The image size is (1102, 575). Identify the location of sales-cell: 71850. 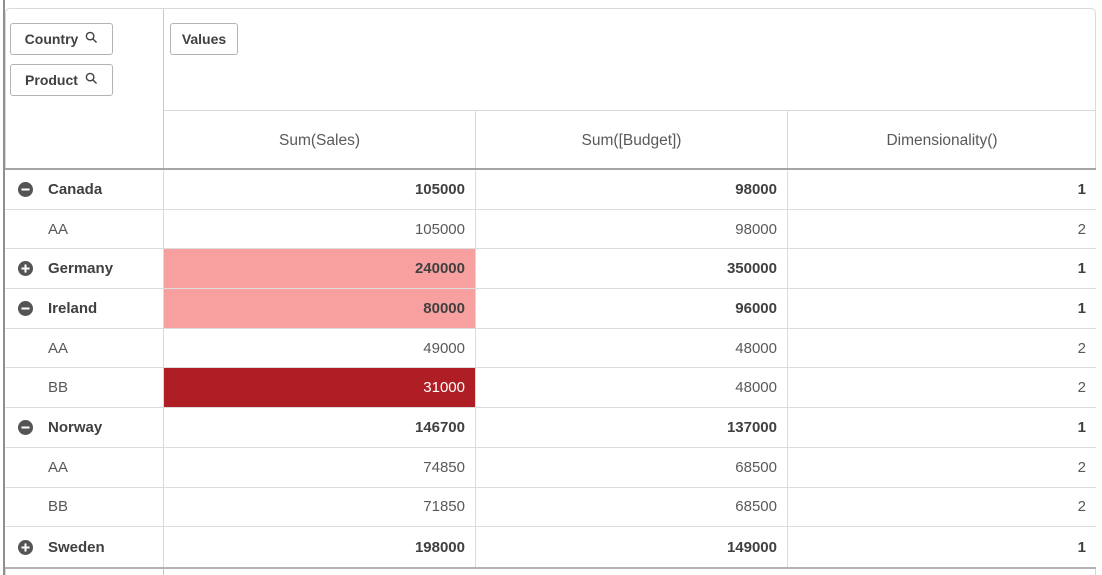
(320, 507).